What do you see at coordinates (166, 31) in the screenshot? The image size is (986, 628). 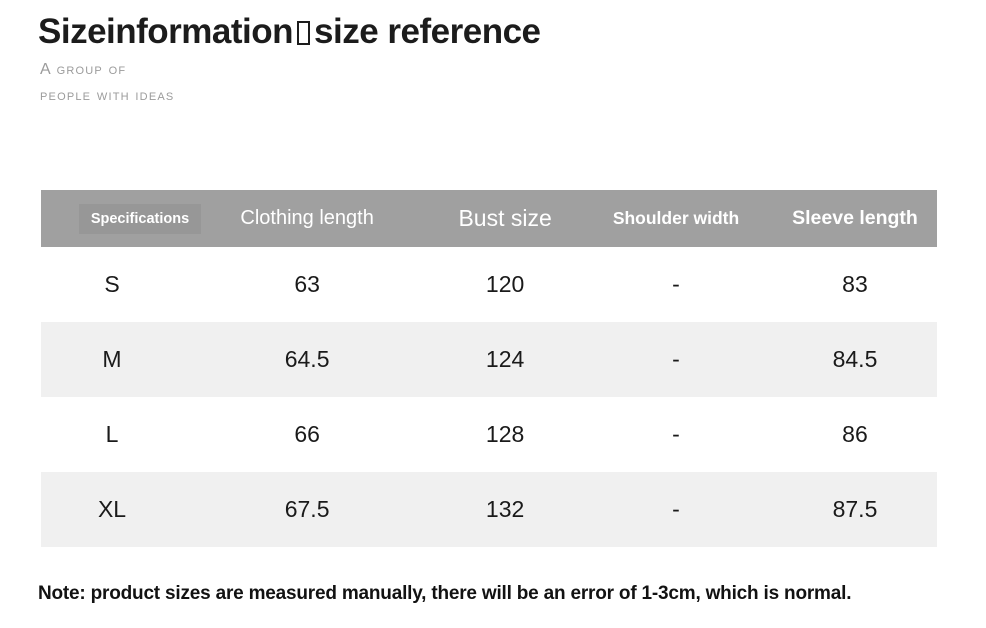 I see `title-part-1: Sizeinformation` at bounding box center [166, 31].